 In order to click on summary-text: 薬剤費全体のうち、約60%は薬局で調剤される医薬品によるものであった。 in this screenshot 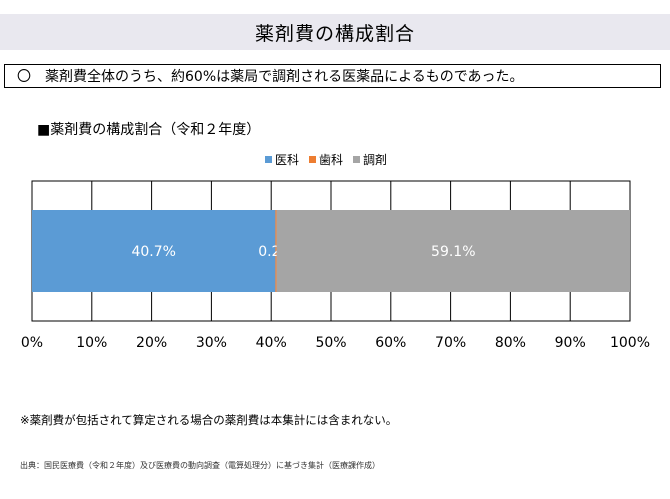, I will do `click(284, 77)`.